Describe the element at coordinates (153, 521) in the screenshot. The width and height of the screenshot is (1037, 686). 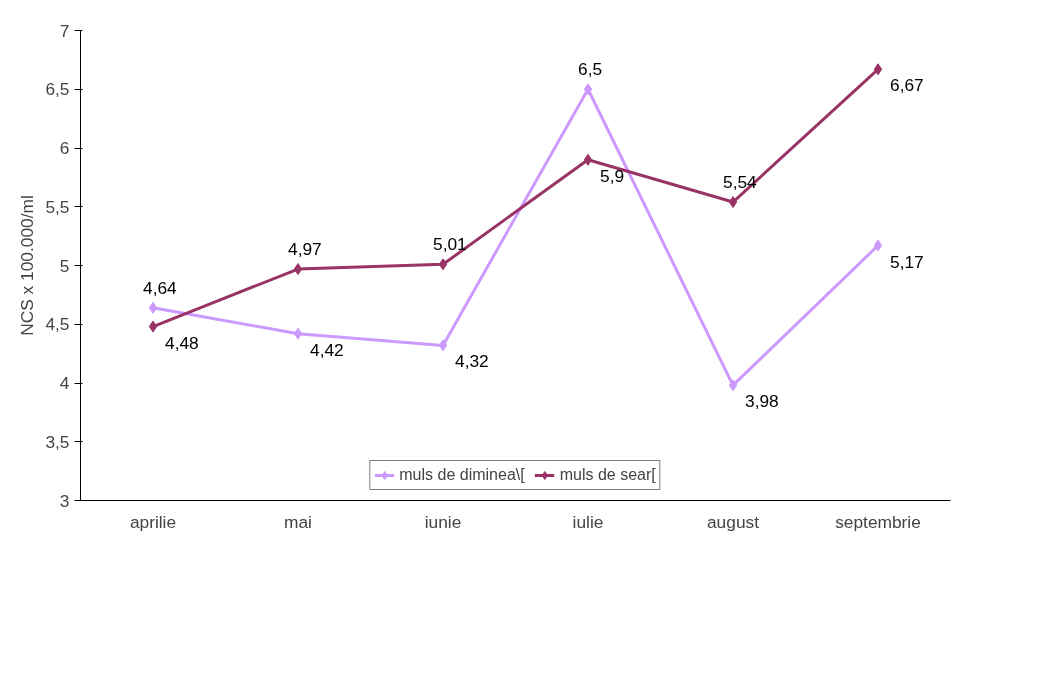
I see `x-tick-label: aprilie` at that location.